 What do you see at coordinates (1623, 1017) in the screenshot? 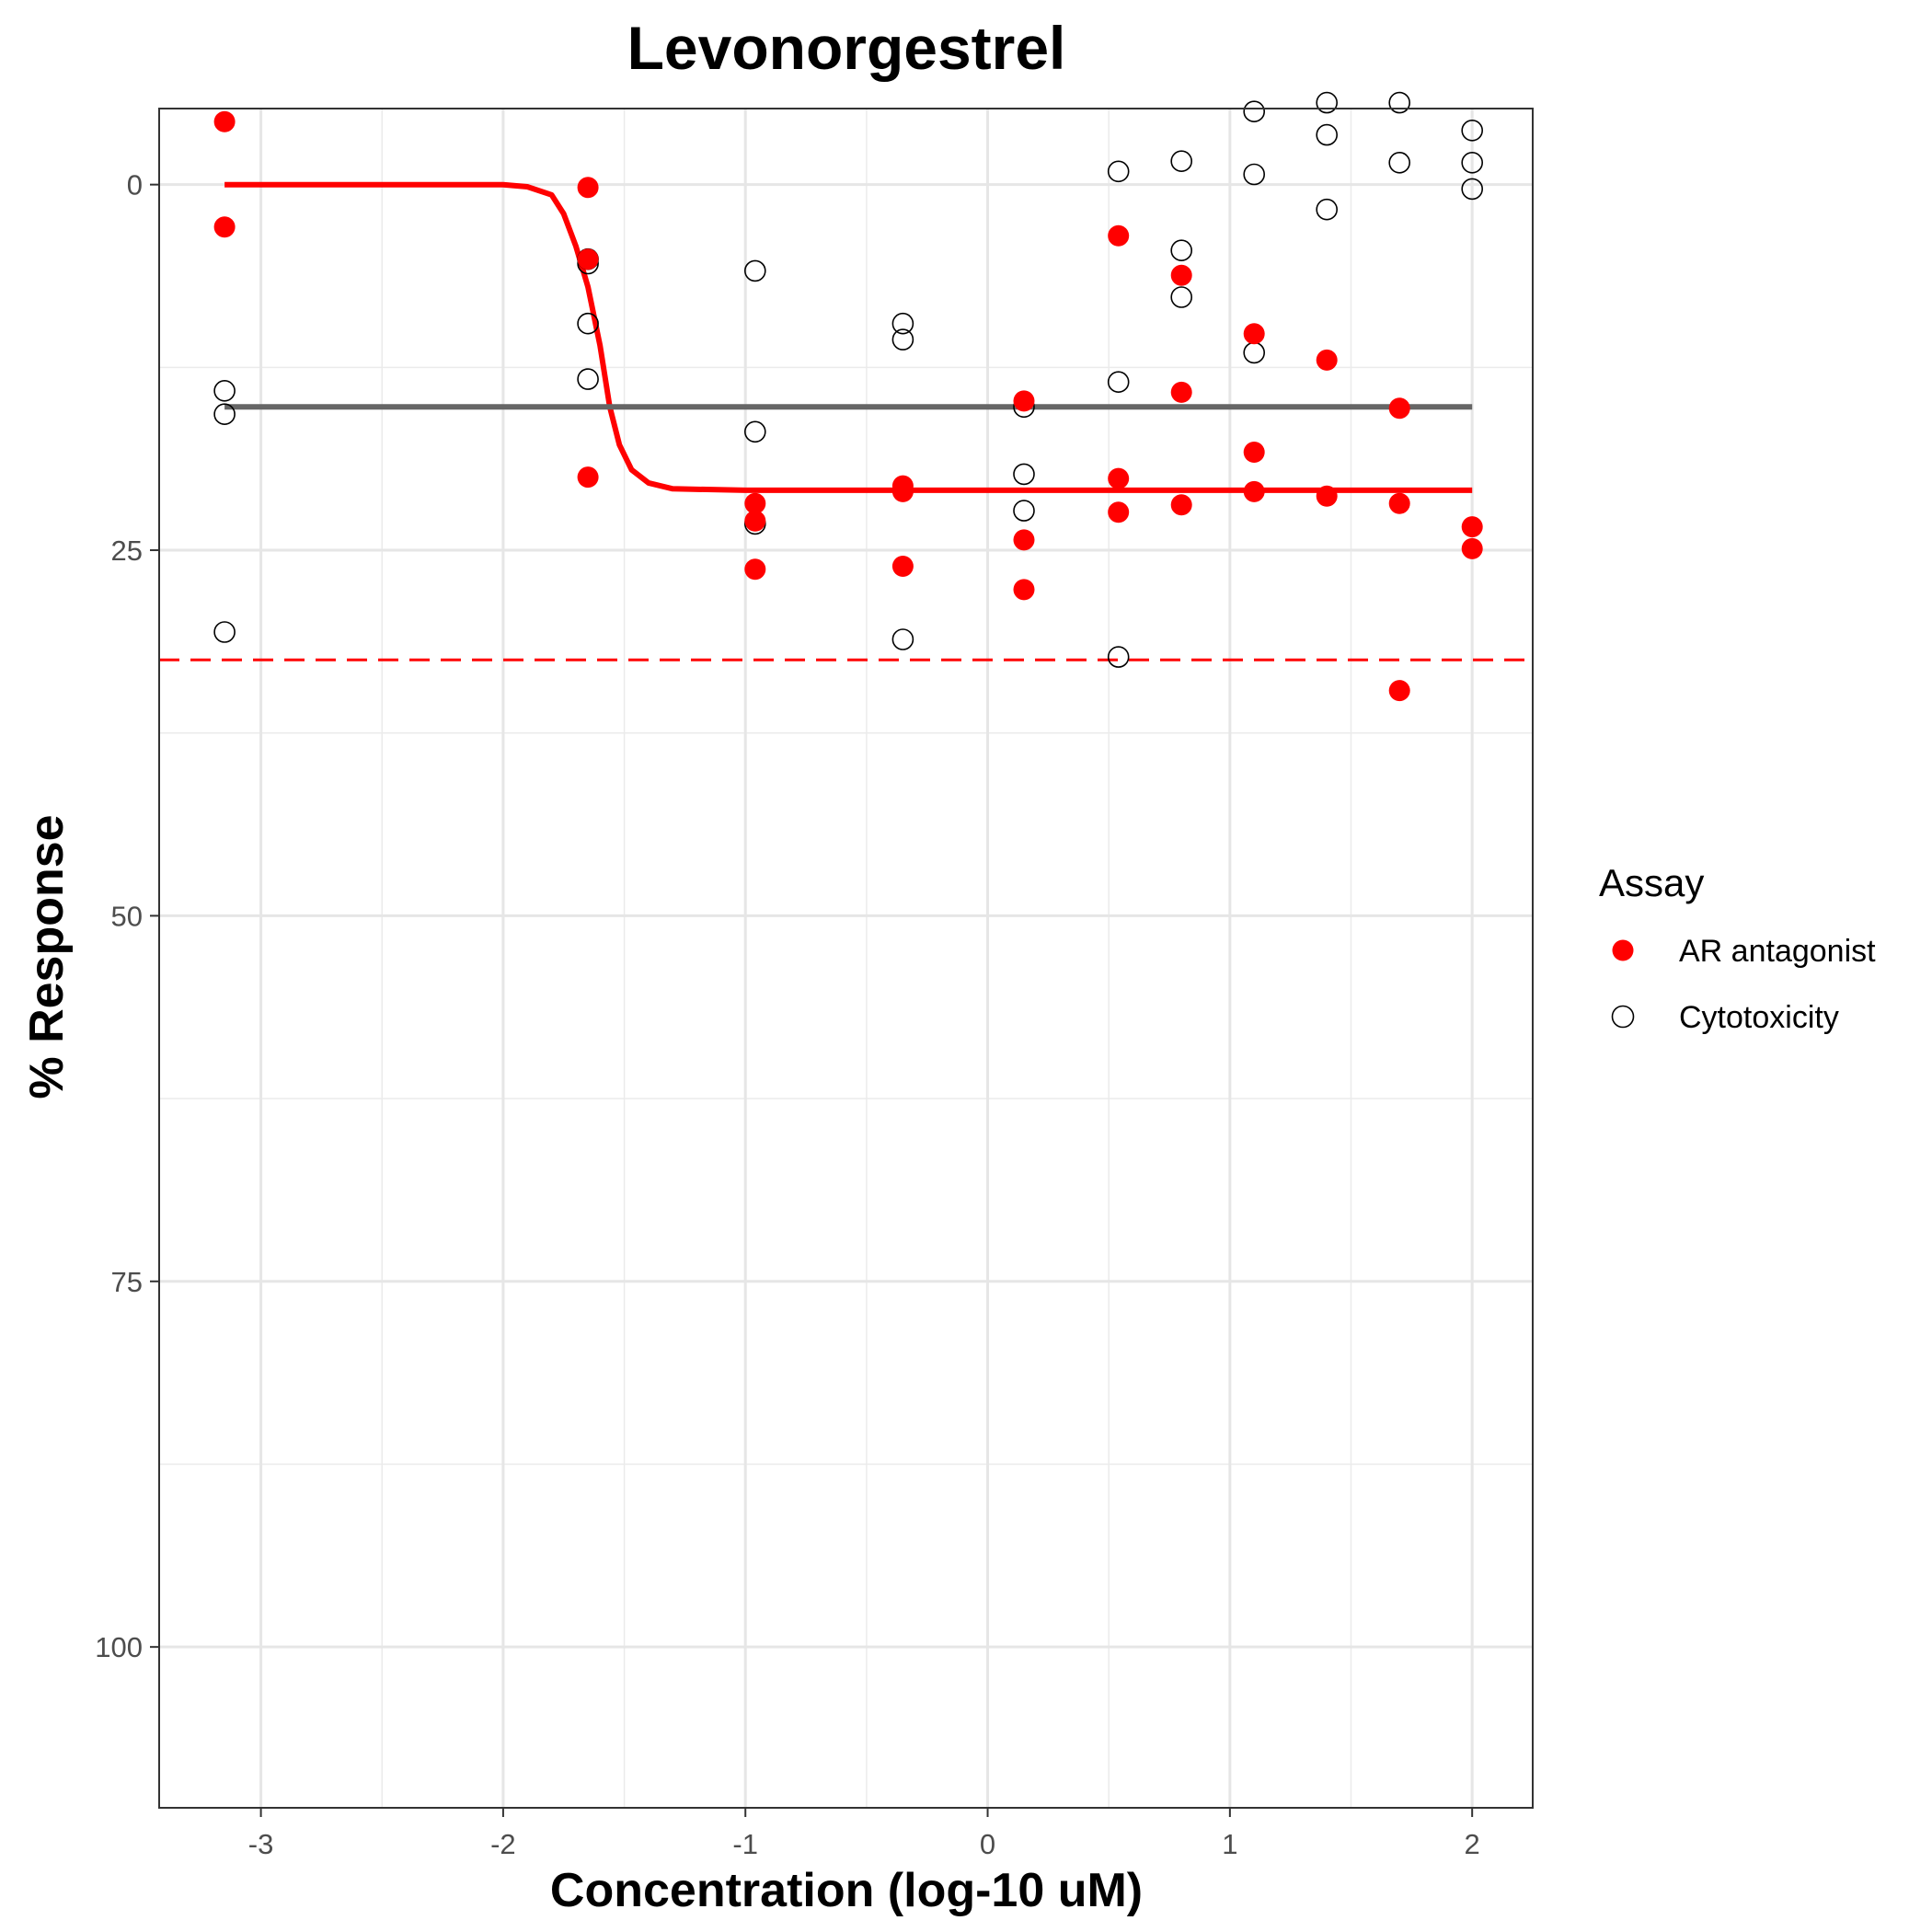
I see `legend-key-cytotoxicity` at bounding box center [1623, 1017].